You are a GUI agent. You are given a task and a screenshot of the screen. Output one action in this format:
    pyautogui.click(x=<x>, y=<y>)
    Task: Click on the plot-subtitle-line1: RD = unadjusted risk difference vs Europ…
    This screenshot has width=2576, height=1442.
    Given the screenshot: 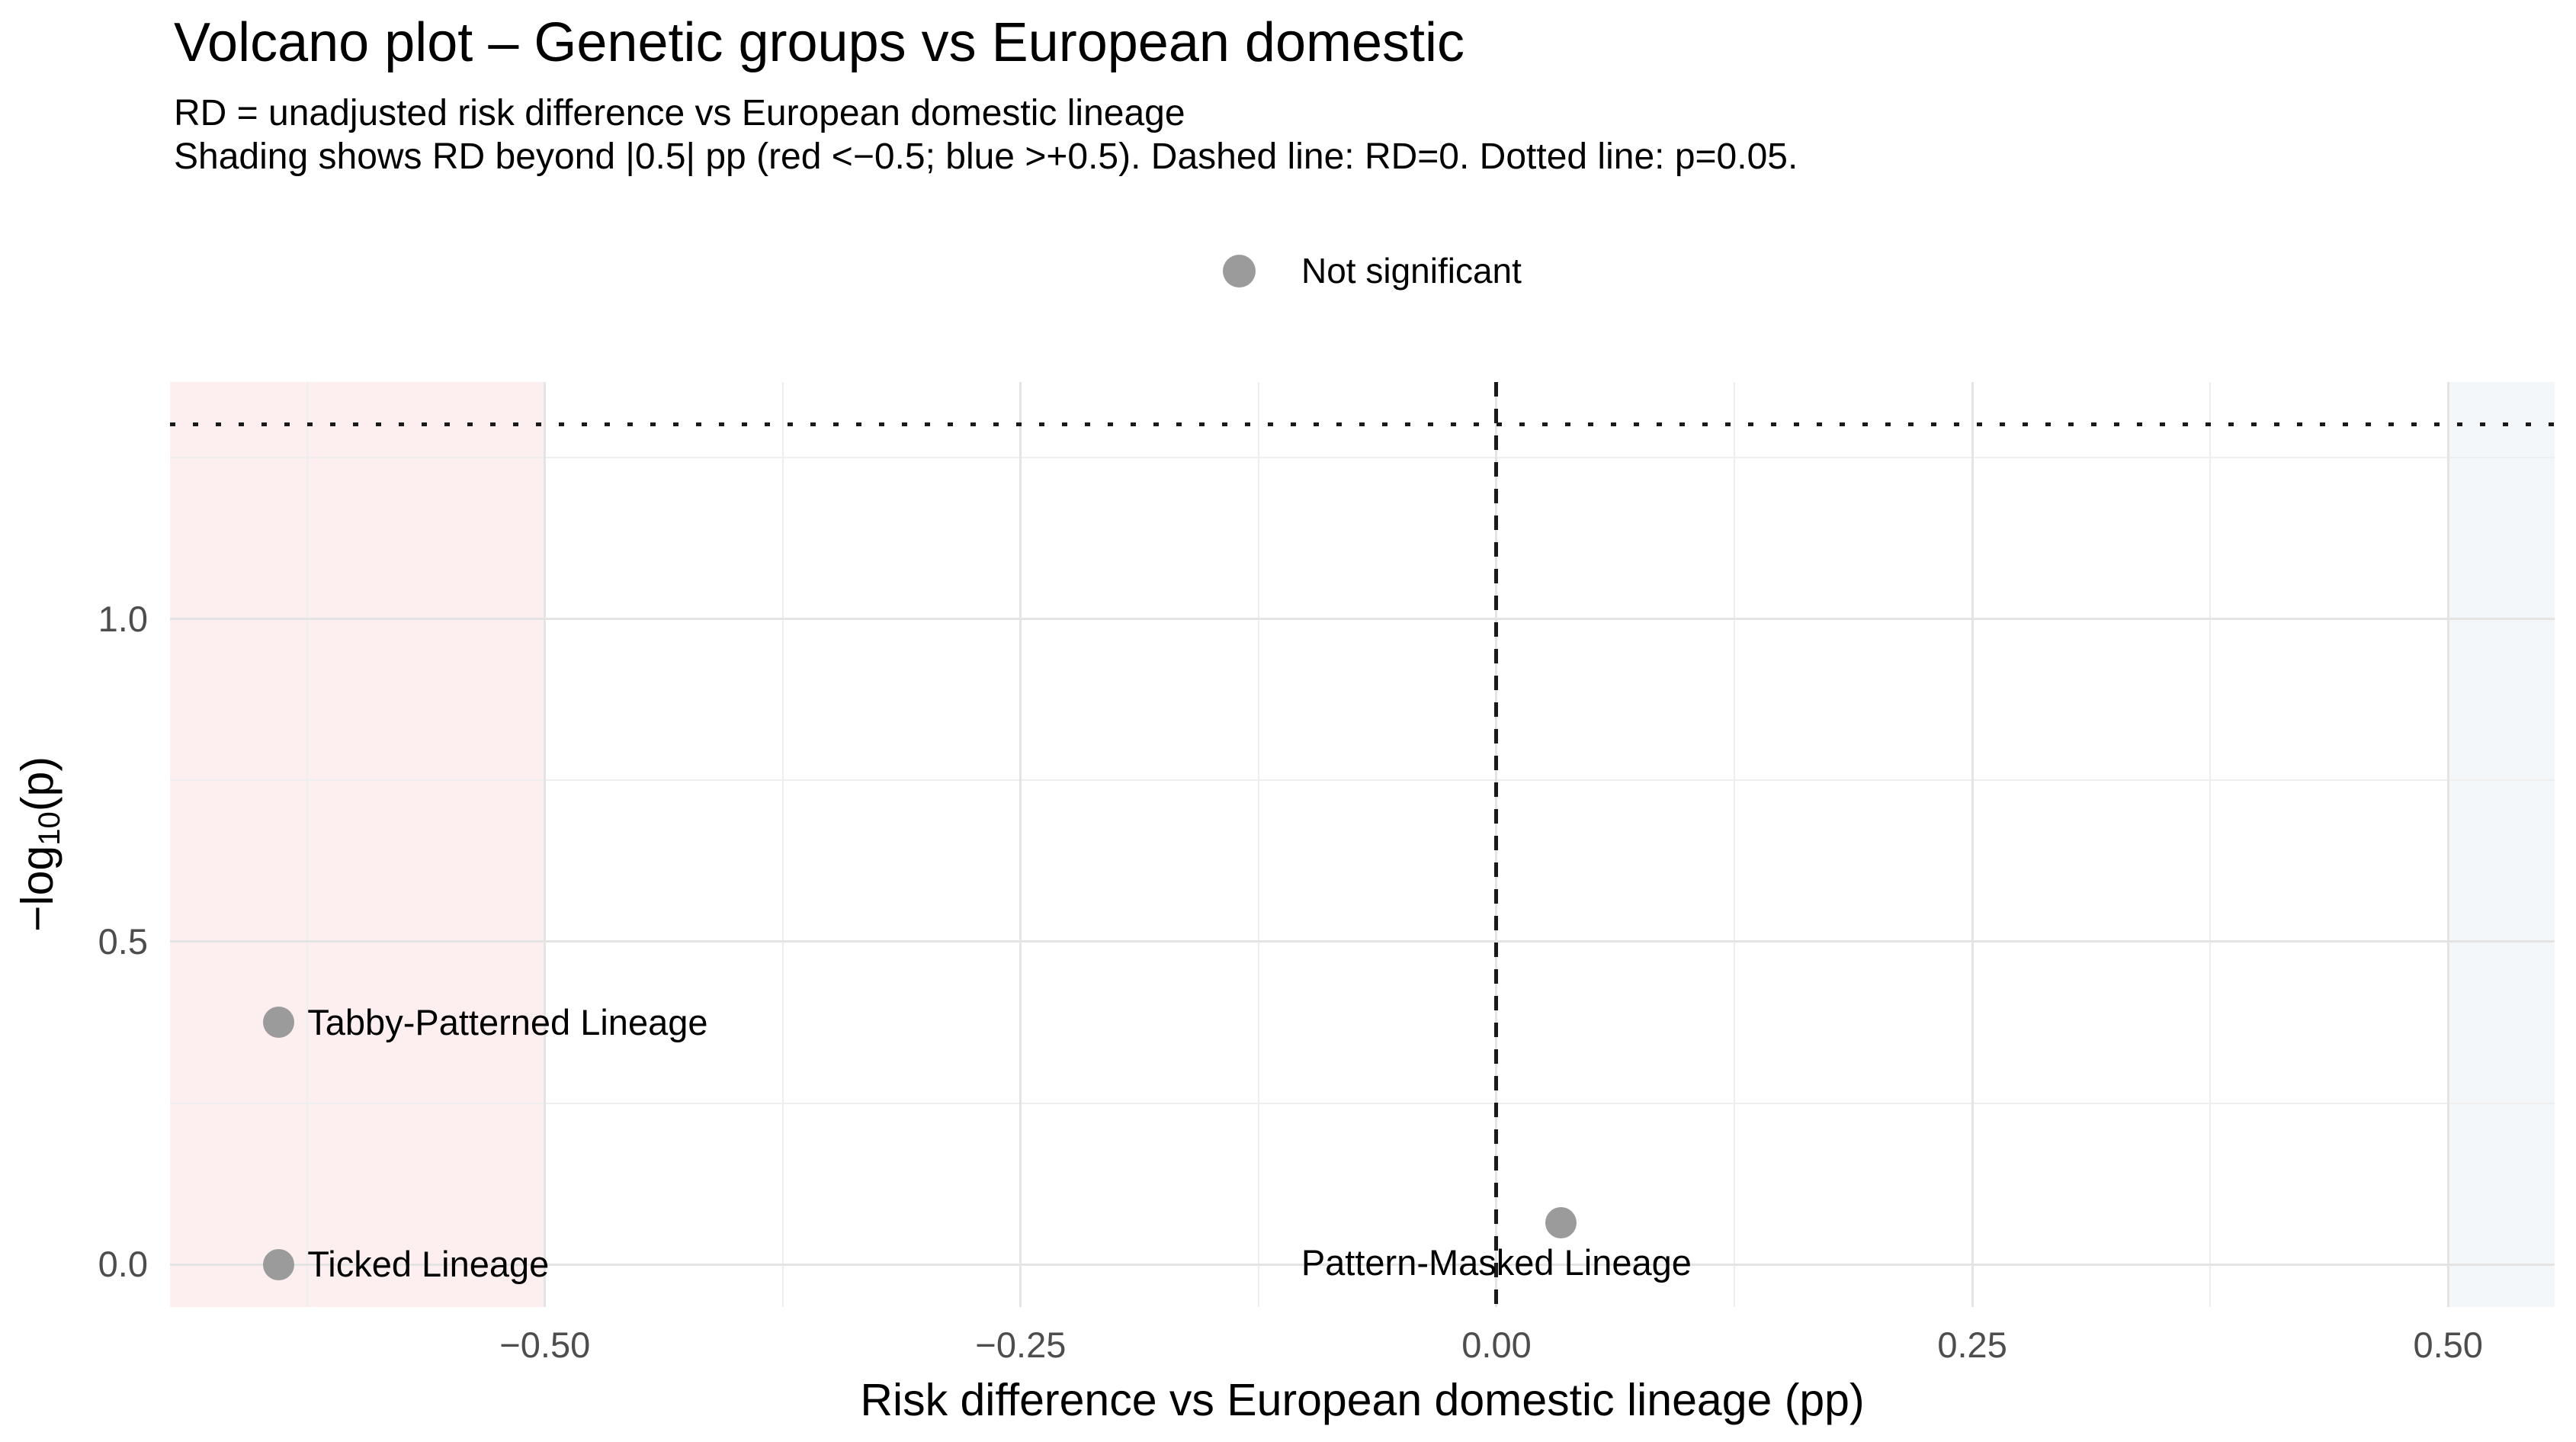 What is the action you would take?
    pyautogui.click(x=679, y=113)
    